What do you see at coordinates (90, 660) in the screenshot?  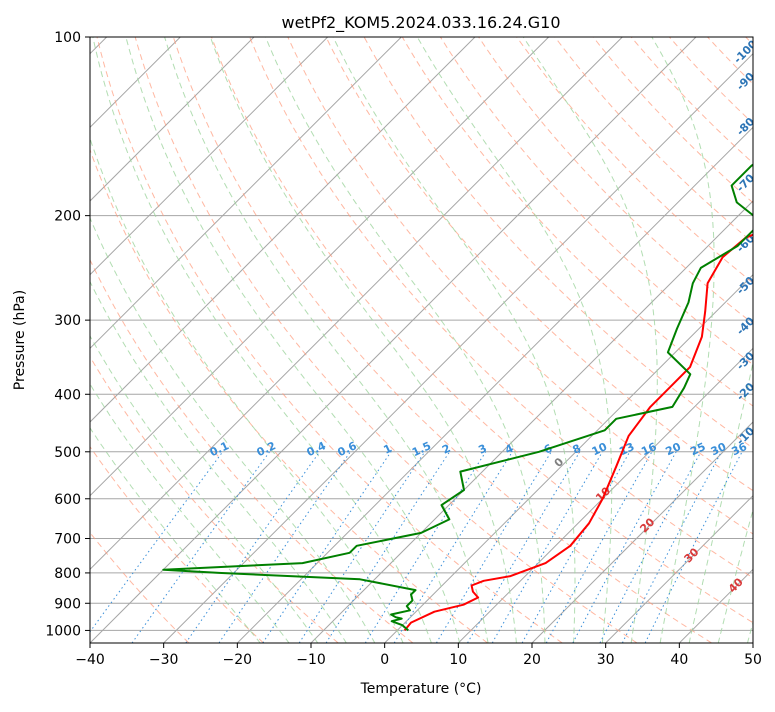 I see `x-tick-label: −40` at bounding box center [90, 660].